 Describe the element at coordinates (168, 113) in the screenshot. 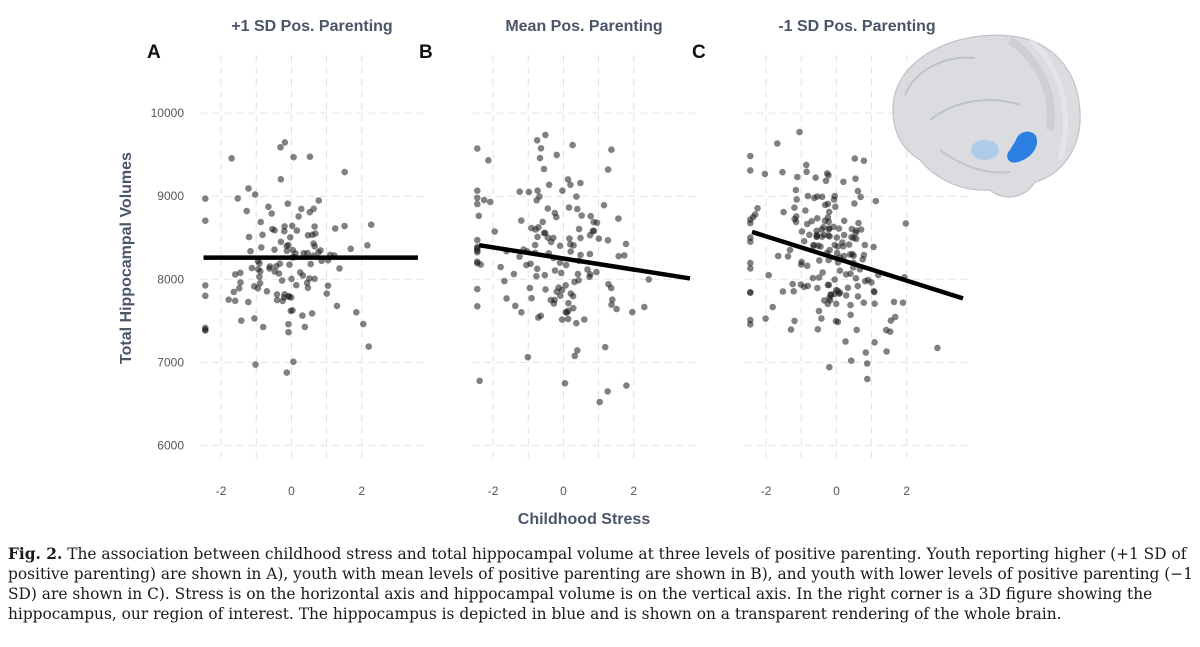

I see `y-tick-label: 10000` at that location.